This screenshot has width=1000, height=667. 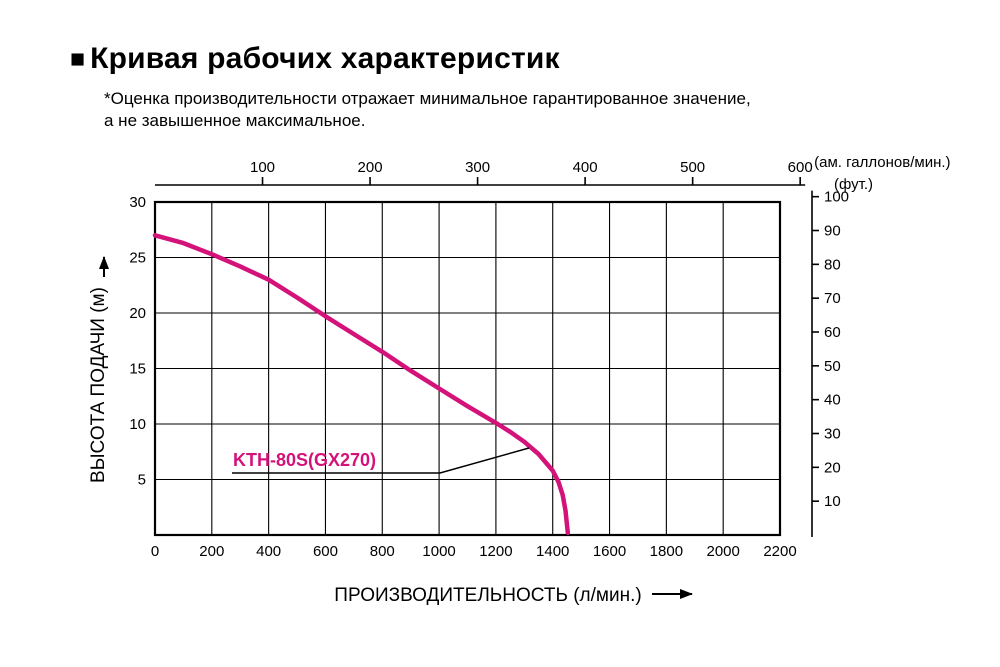 I want to click on x-tick-label: 400, so click(x=268, y=551).